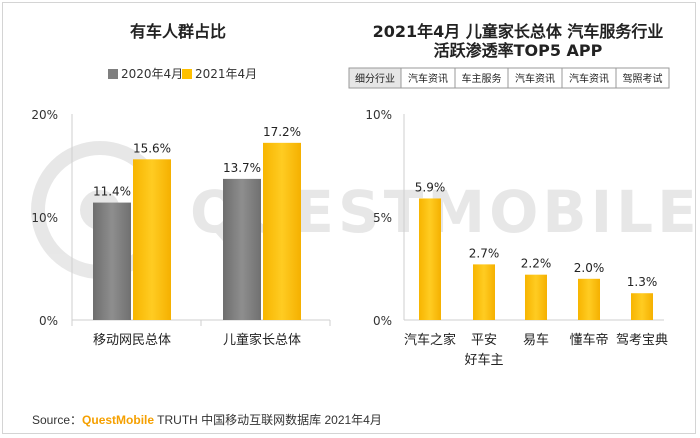 The height and width of the screenshot is (438, 700). What do you see at coordinates (430, 340) in the screenshot?
I see `x-tick-label-right-0-0: 汽车之家` at bounding box center [430, 340].